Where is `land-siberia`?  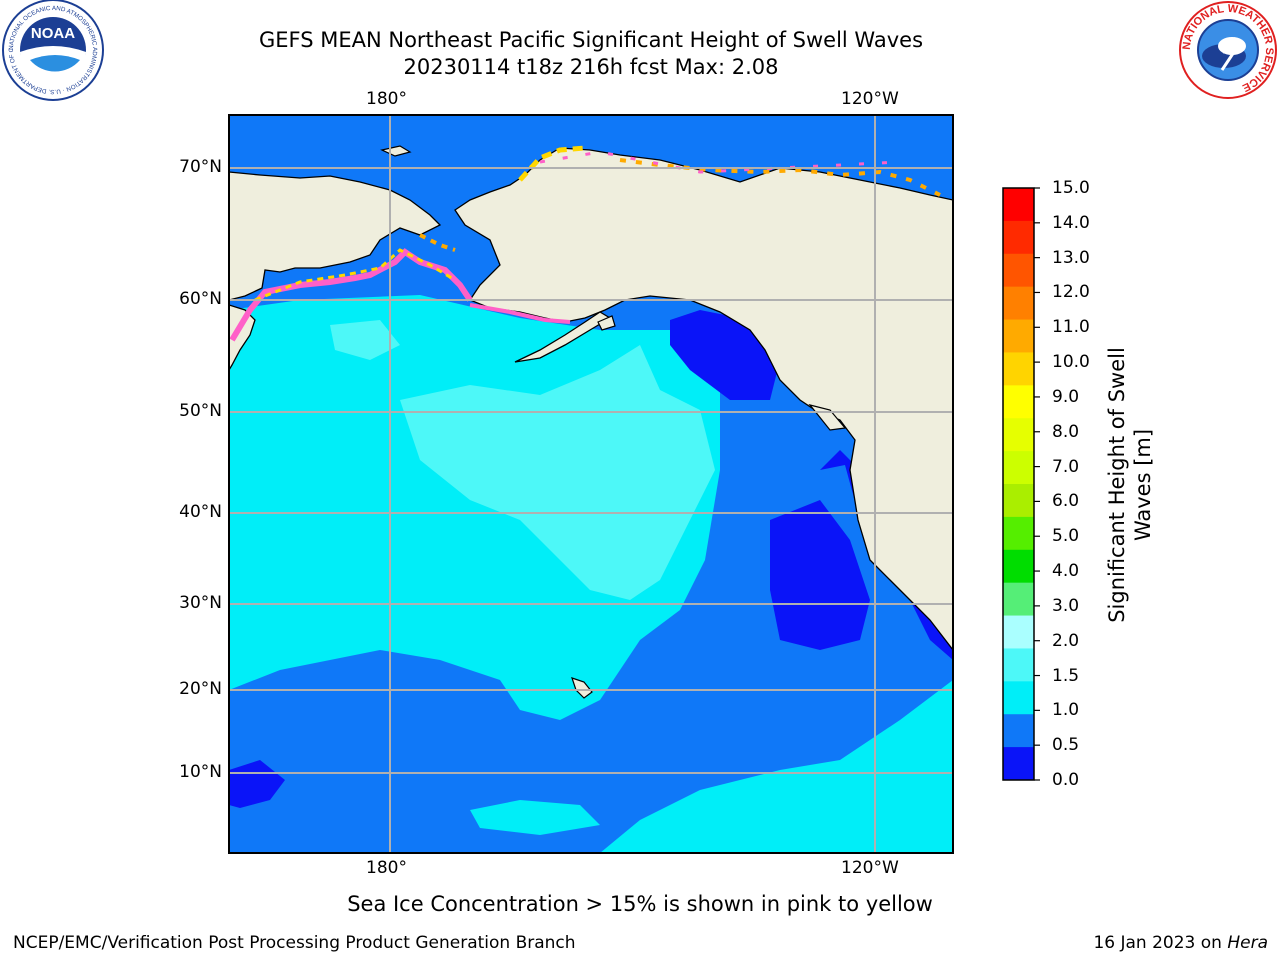
land-siberia is located at coordinates (335, 208).